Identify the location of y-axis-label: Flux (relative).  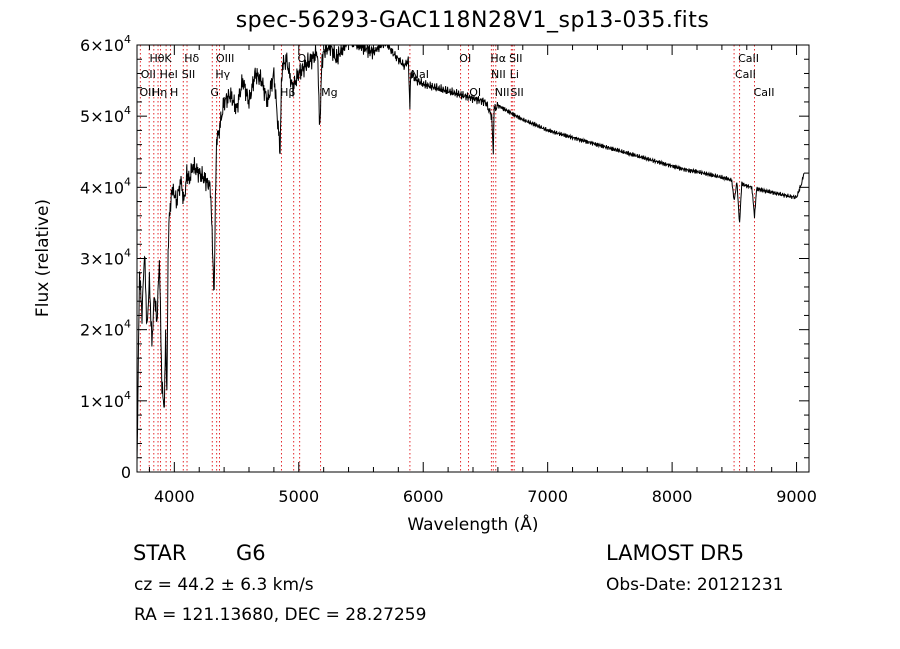
(43, 258).